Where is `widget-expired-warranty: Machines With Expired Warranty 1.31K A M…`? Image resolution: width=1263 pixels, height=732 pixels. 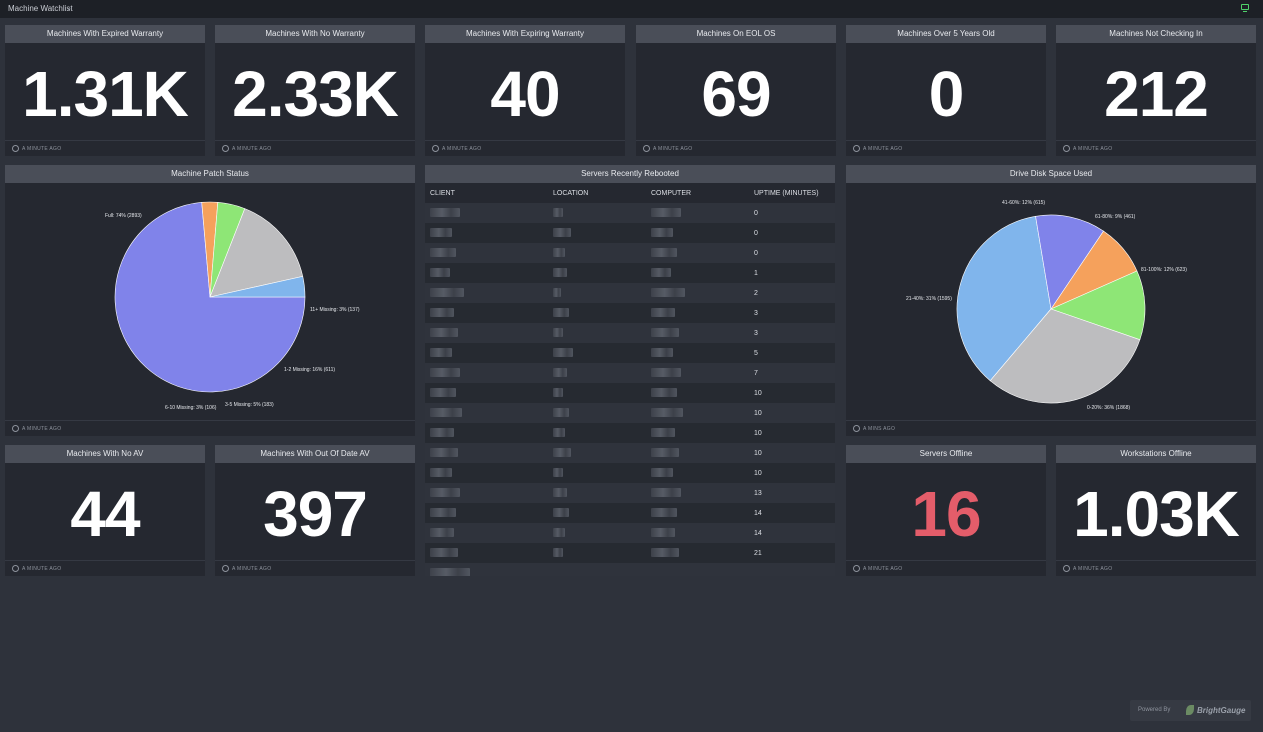
widget-expired-warranty: Machines With Expired Warranty 1.31K A M… is located at coordinates (105, 90).